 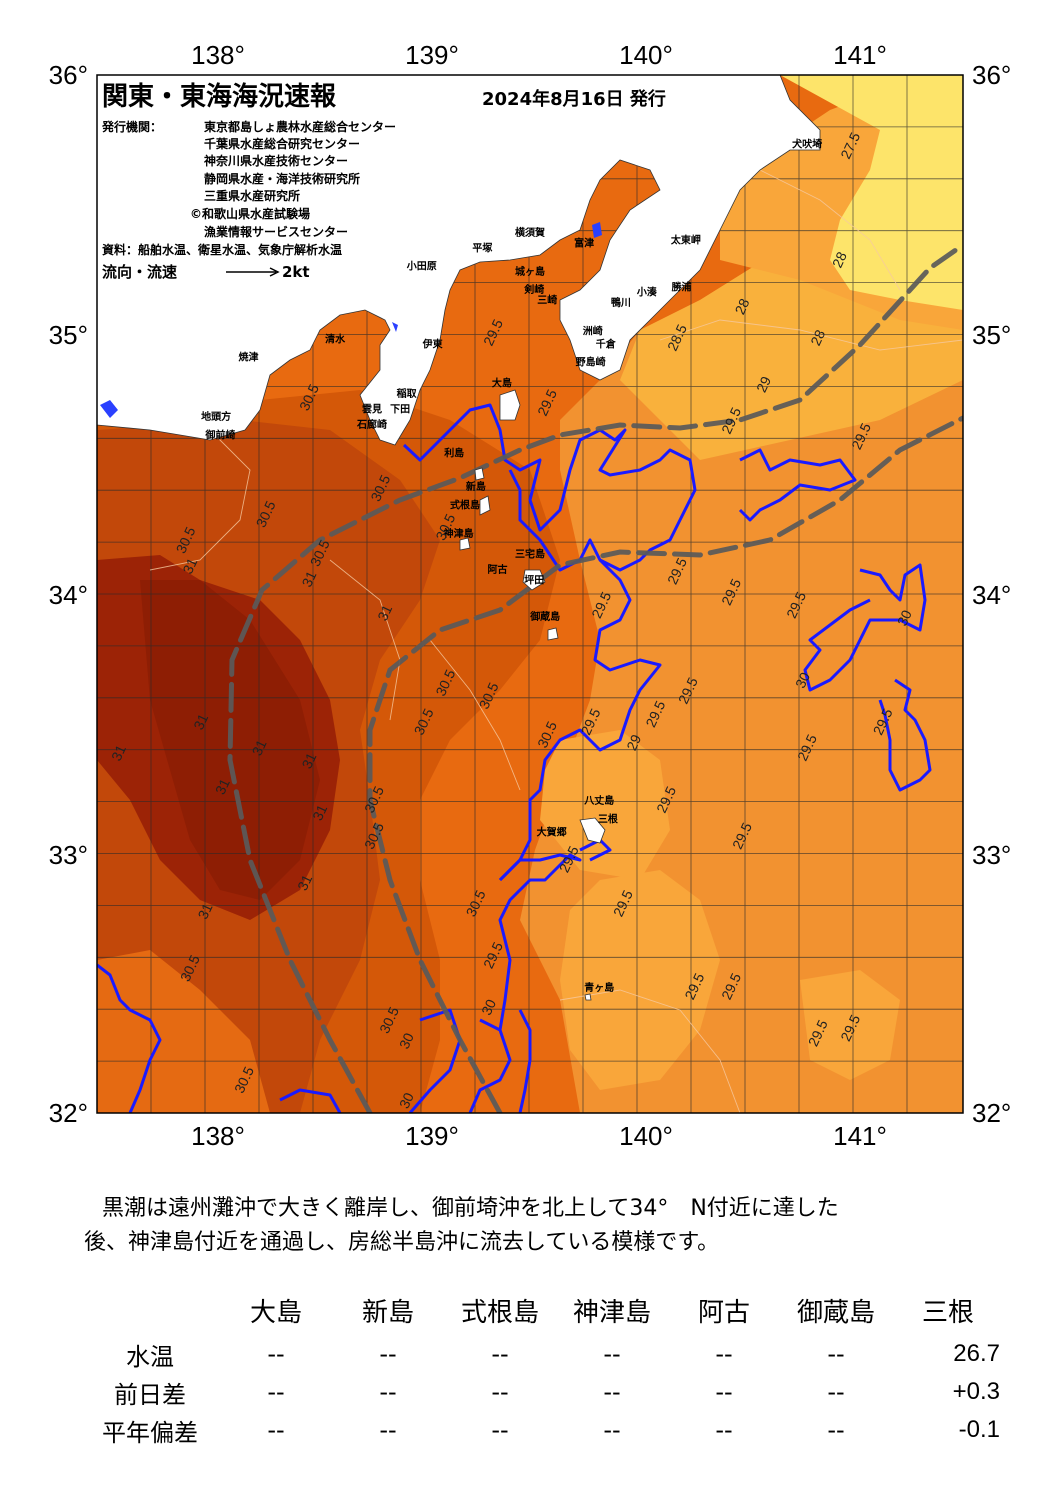 What do you see at coordinates (530, 271) in the screenshot?
I see `place-label: 城ヶ島` at bounding box center [530, 271].